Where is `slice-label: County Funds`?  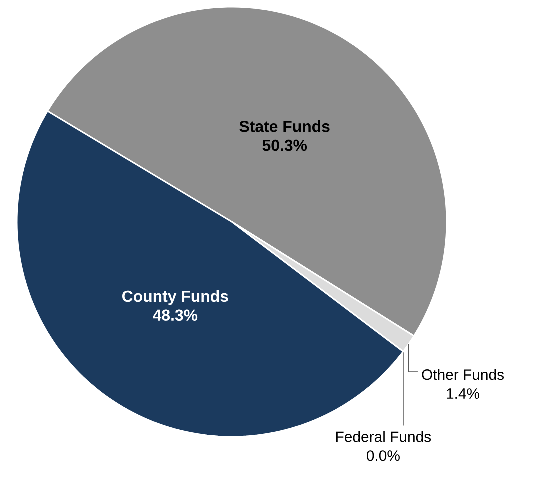 slice-label: County Funds is located at coordinates (175, 298).